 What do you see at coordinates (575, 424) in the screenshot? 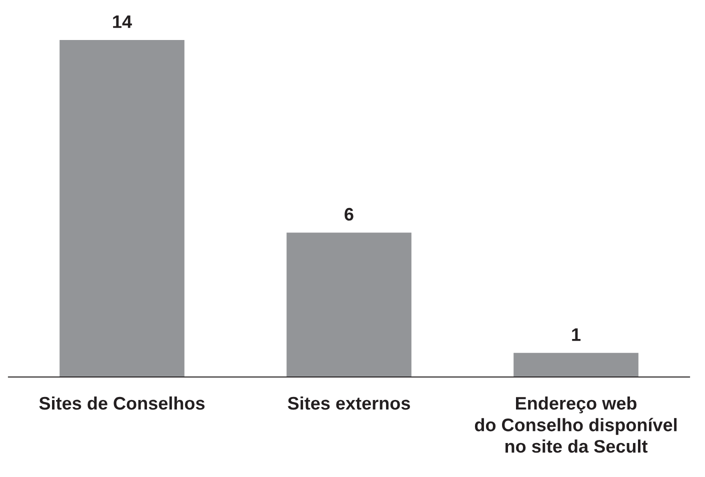
I see `x-tick-label: Endereço web do Conselho disponível no site da Secult` at bounding box center [575, 424].